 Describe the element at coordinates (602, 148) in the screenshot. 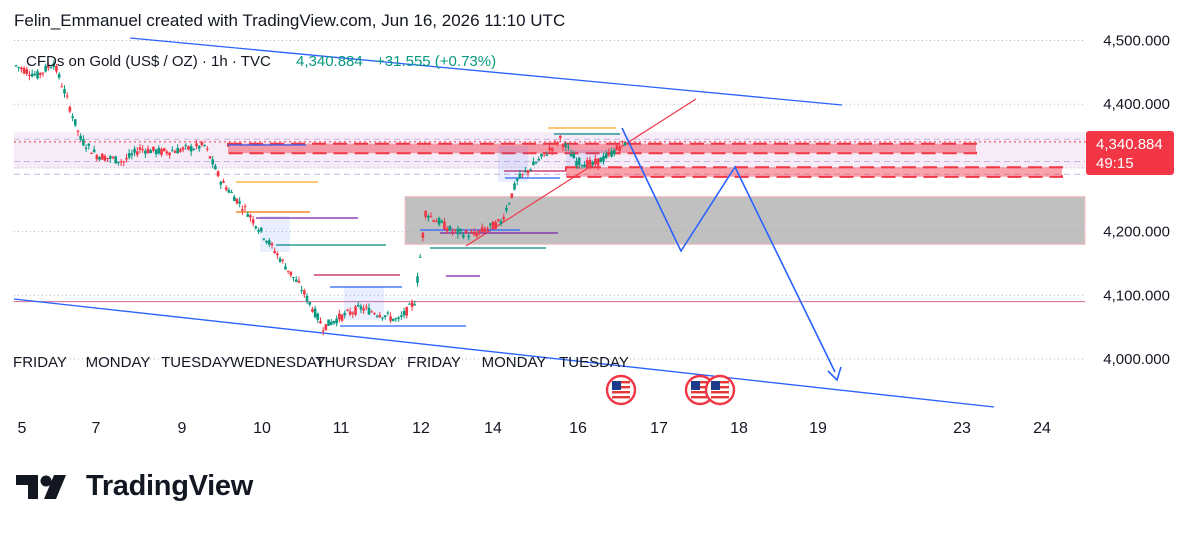

I see `zone-upper-supply` at that location.